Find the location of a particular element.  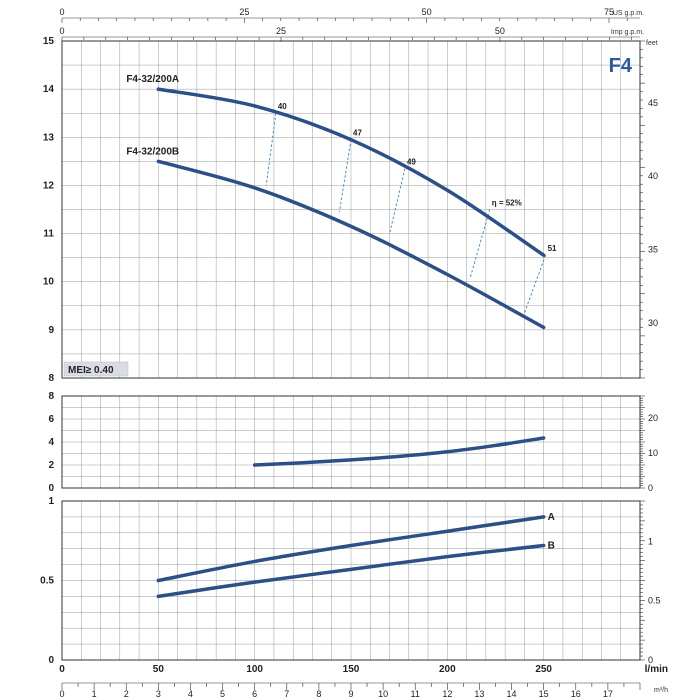

mei-badge: MEI≥ 0.40 is located at coordinates (91, 370).